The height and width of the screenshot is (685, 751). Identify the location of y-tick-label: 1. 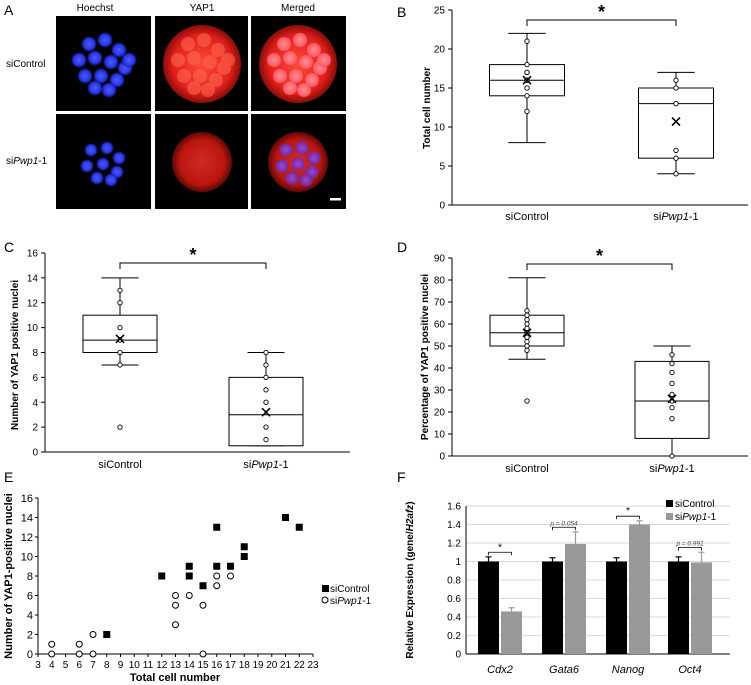
(458, 562).